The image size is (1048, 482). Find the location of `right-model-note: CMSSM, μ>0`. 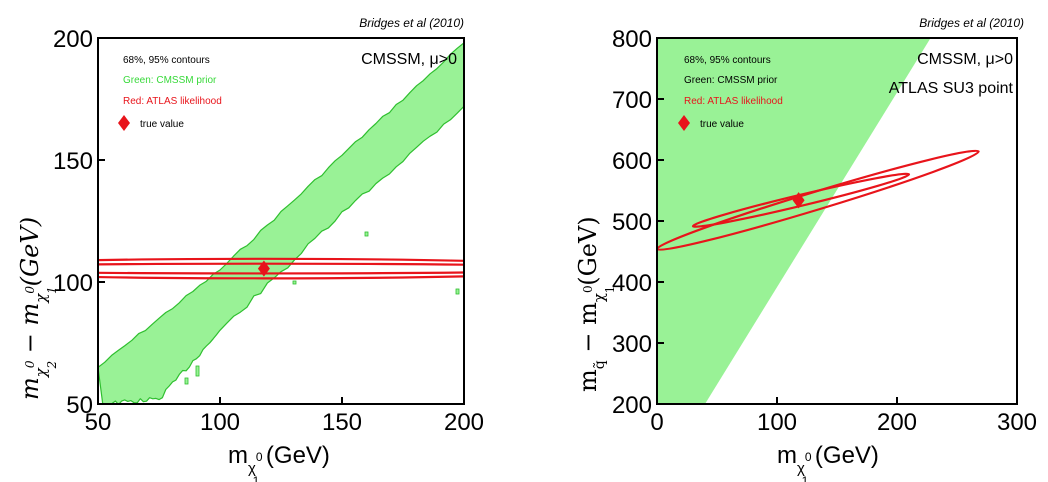

right-model-note: CMSSM, μ>0 is located at coordinates (965, 59).